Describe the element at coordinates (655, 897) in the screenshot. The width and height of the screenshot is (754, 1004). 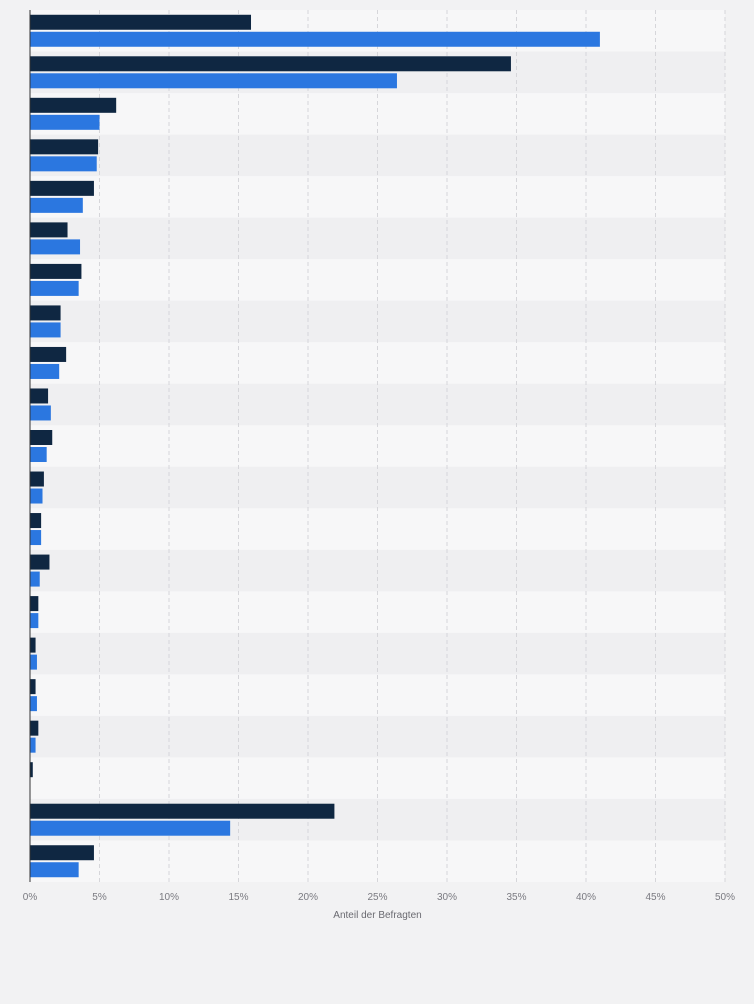
I see `x-tick-label: 45%` at that location.